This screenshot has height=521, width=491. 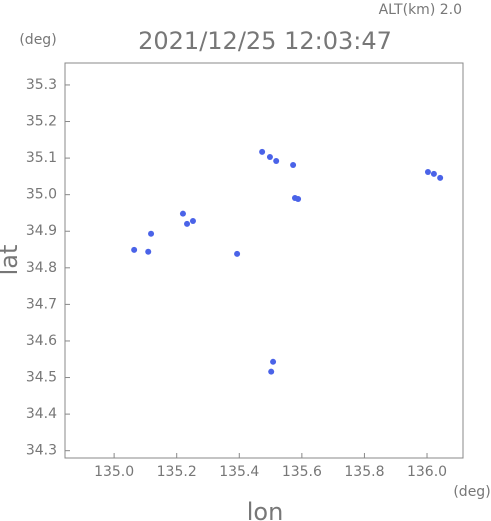 I want to click on altitude-label: ALT(km) 2.0, so click(x=420, y=10).